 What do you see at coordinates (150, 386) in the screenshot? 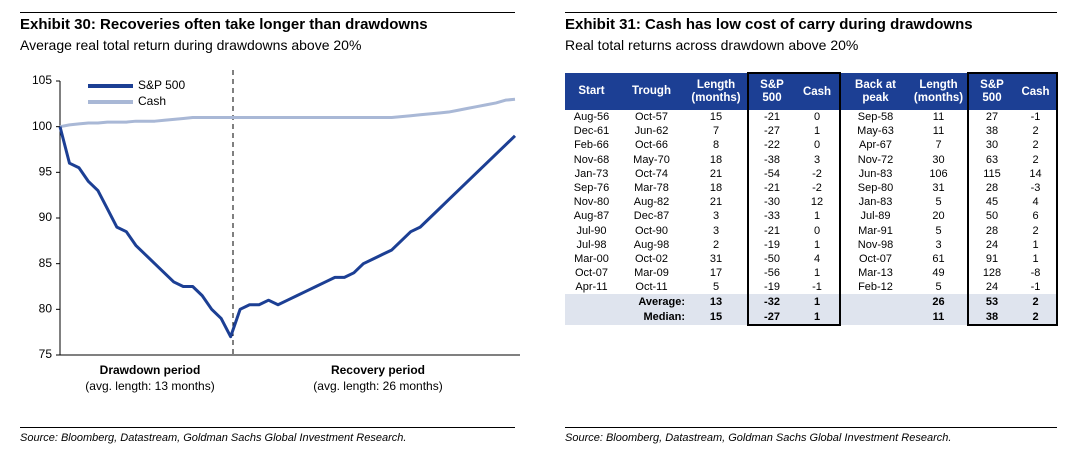
I see `annotation: (avg. length: 13 months)` at bounding box center [150, 386].